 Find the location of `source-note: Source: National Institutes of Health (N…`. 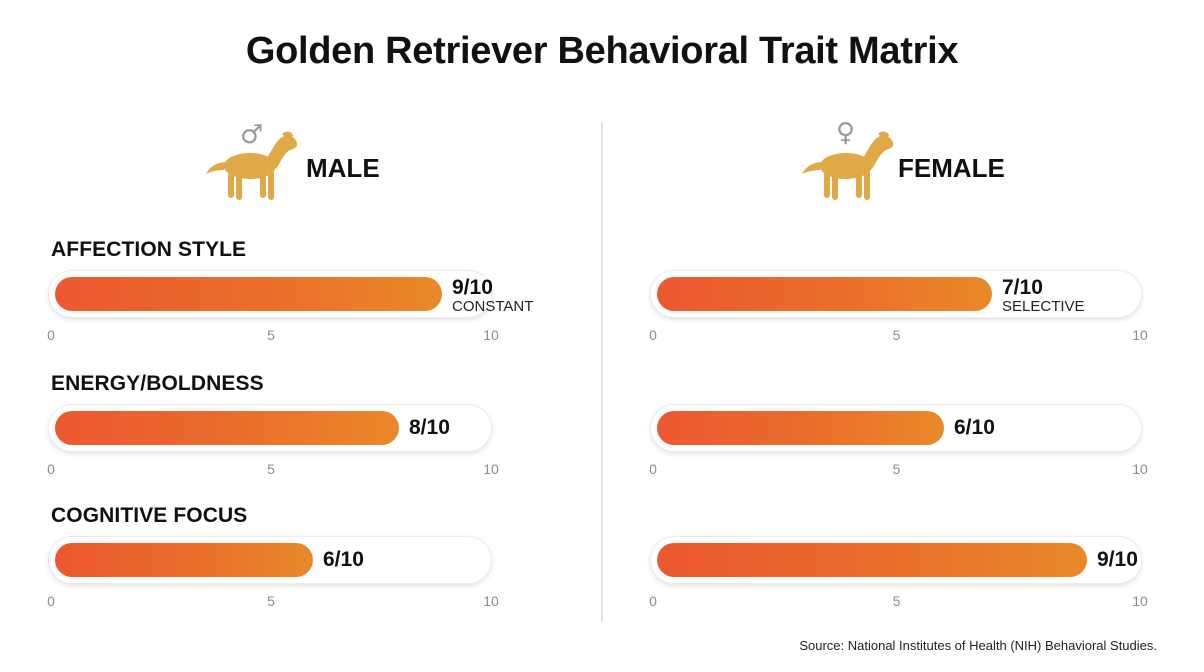

source-note: Source: National Institutes of Health (N… is located at coordinates (978, 645).